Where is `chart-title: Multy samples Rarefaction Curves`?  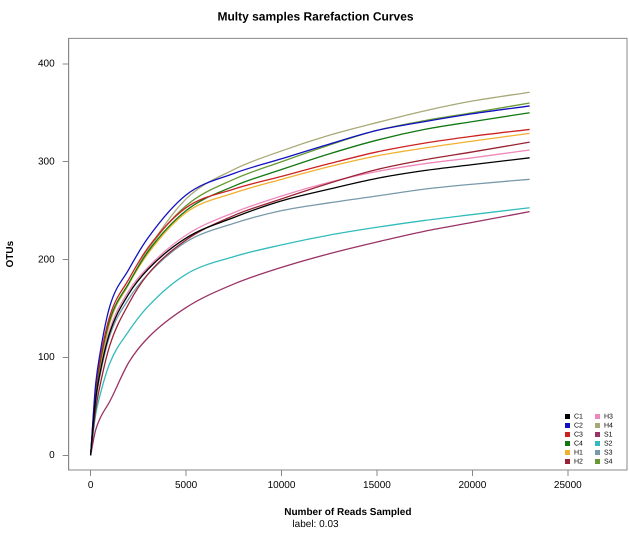 chart-title: Multy samples Rarefaction Curves is located at coordinates (315, 17).